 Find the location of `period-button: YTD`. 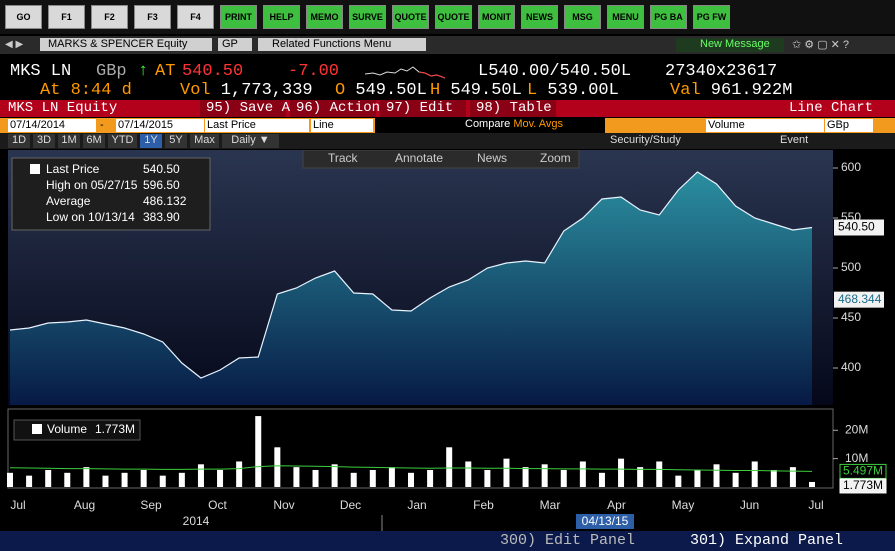

period-button: YTD is located at coordinates (122, 141).